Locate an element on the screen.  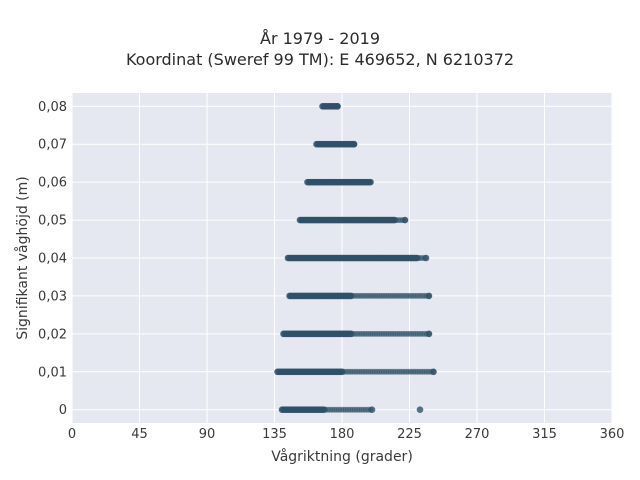
y-tick-label: 0,08 is located at coordinates (52, 107).